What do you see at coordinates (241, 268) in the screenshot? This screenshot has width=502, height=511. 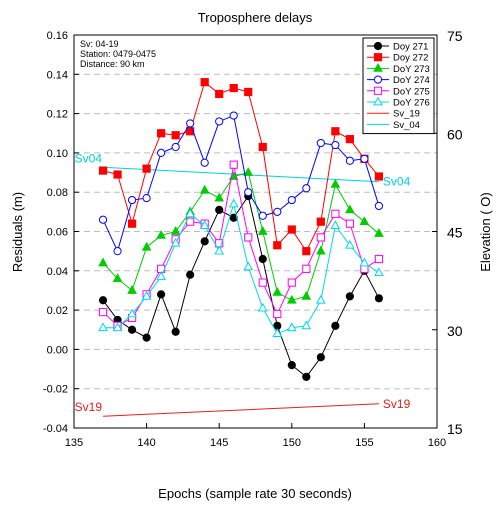 I see `series-line` at bounding box center [241, 268].